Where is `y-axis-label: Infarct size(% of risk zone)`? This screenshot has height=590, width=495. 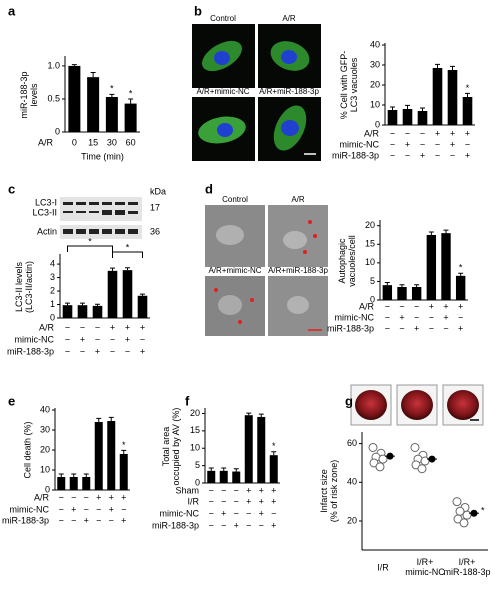
y-axis-label: Infarct size(% of risk zone) is located at coordinates (329, 491).